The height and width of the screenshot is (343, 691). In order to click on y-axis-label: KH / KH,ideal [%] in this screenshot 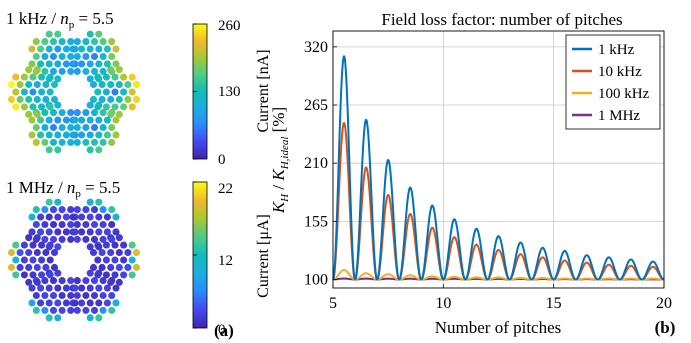, I will do `click(280, 160)`.